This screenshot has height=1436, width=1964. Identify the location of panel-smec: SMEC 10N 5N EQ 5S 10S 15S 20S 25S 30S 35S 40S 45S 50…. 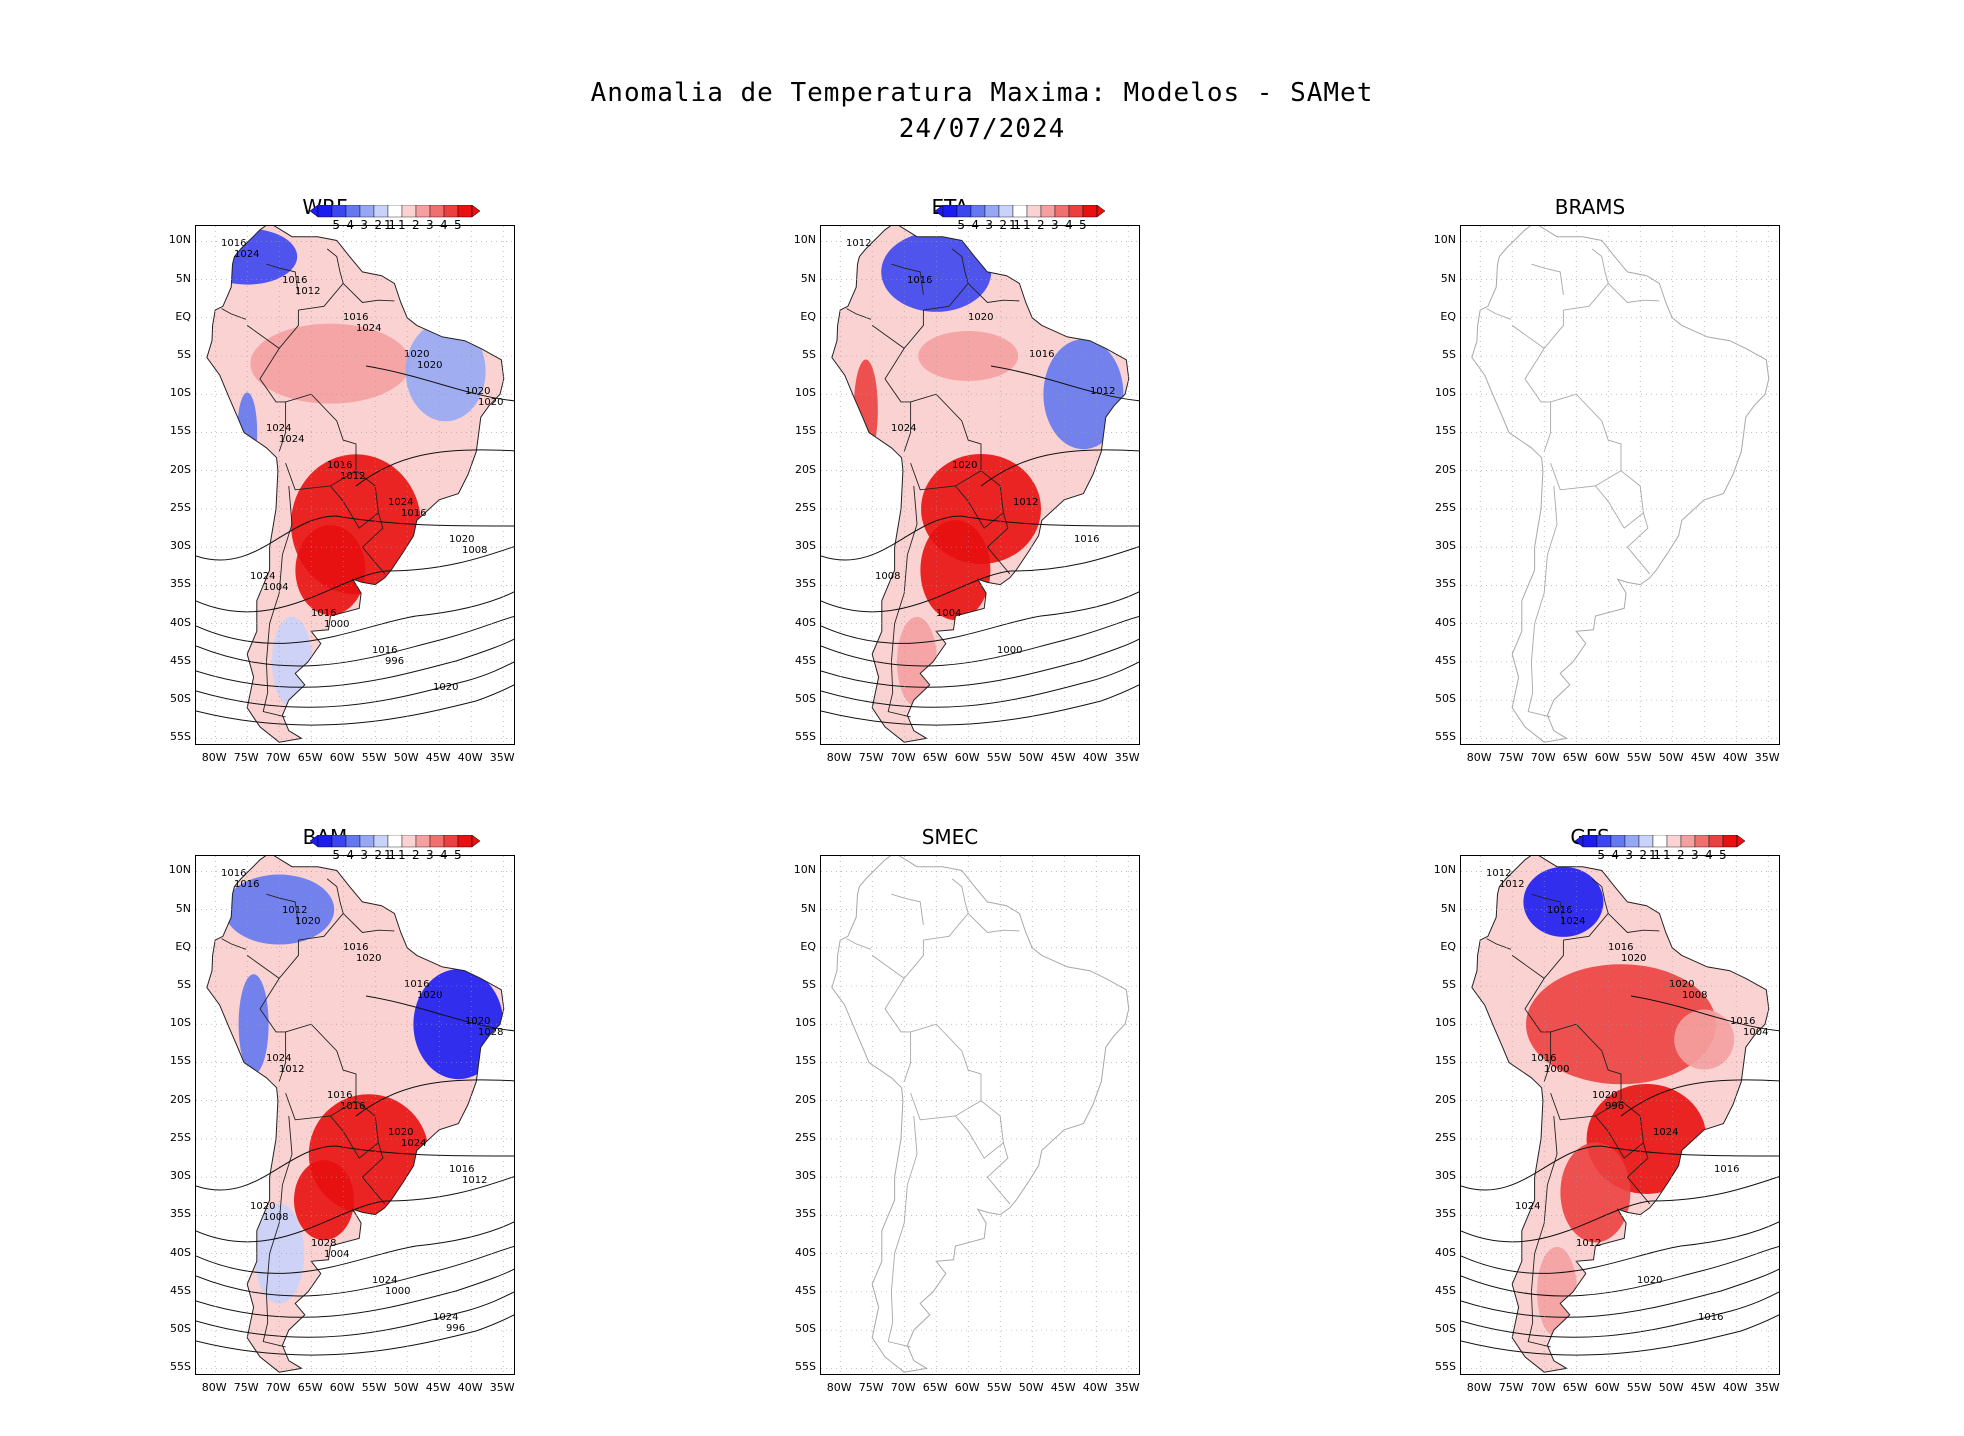
(960, 1109).